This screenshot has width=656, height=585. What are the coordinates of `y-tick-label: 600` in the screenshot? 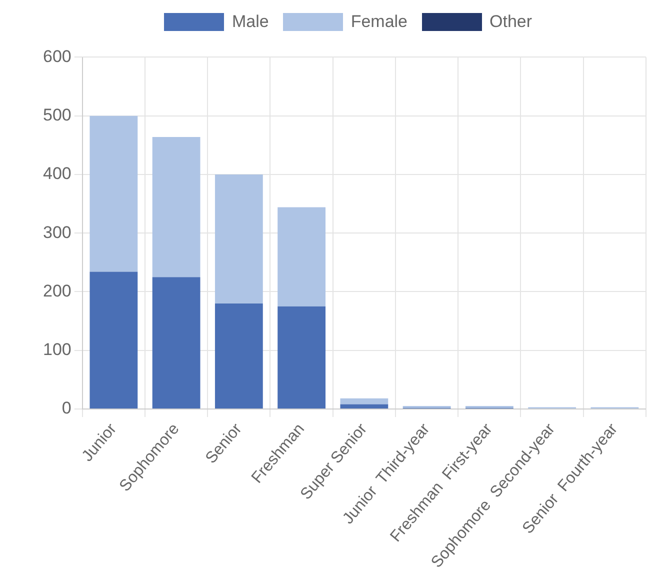 It's located at (57, 56).